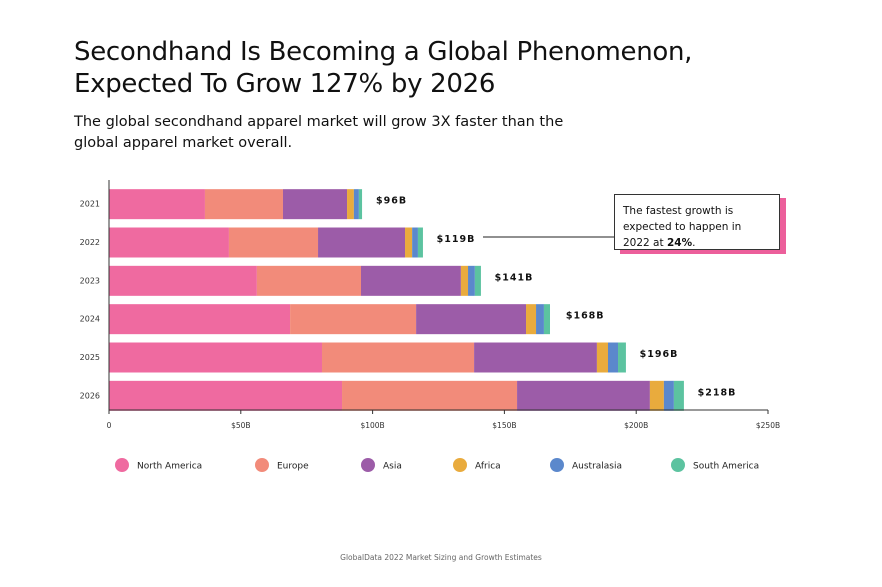 The width and height of the screenshot is (882, 587). I want to click on x-tick-label: 0, so click(109, 425).